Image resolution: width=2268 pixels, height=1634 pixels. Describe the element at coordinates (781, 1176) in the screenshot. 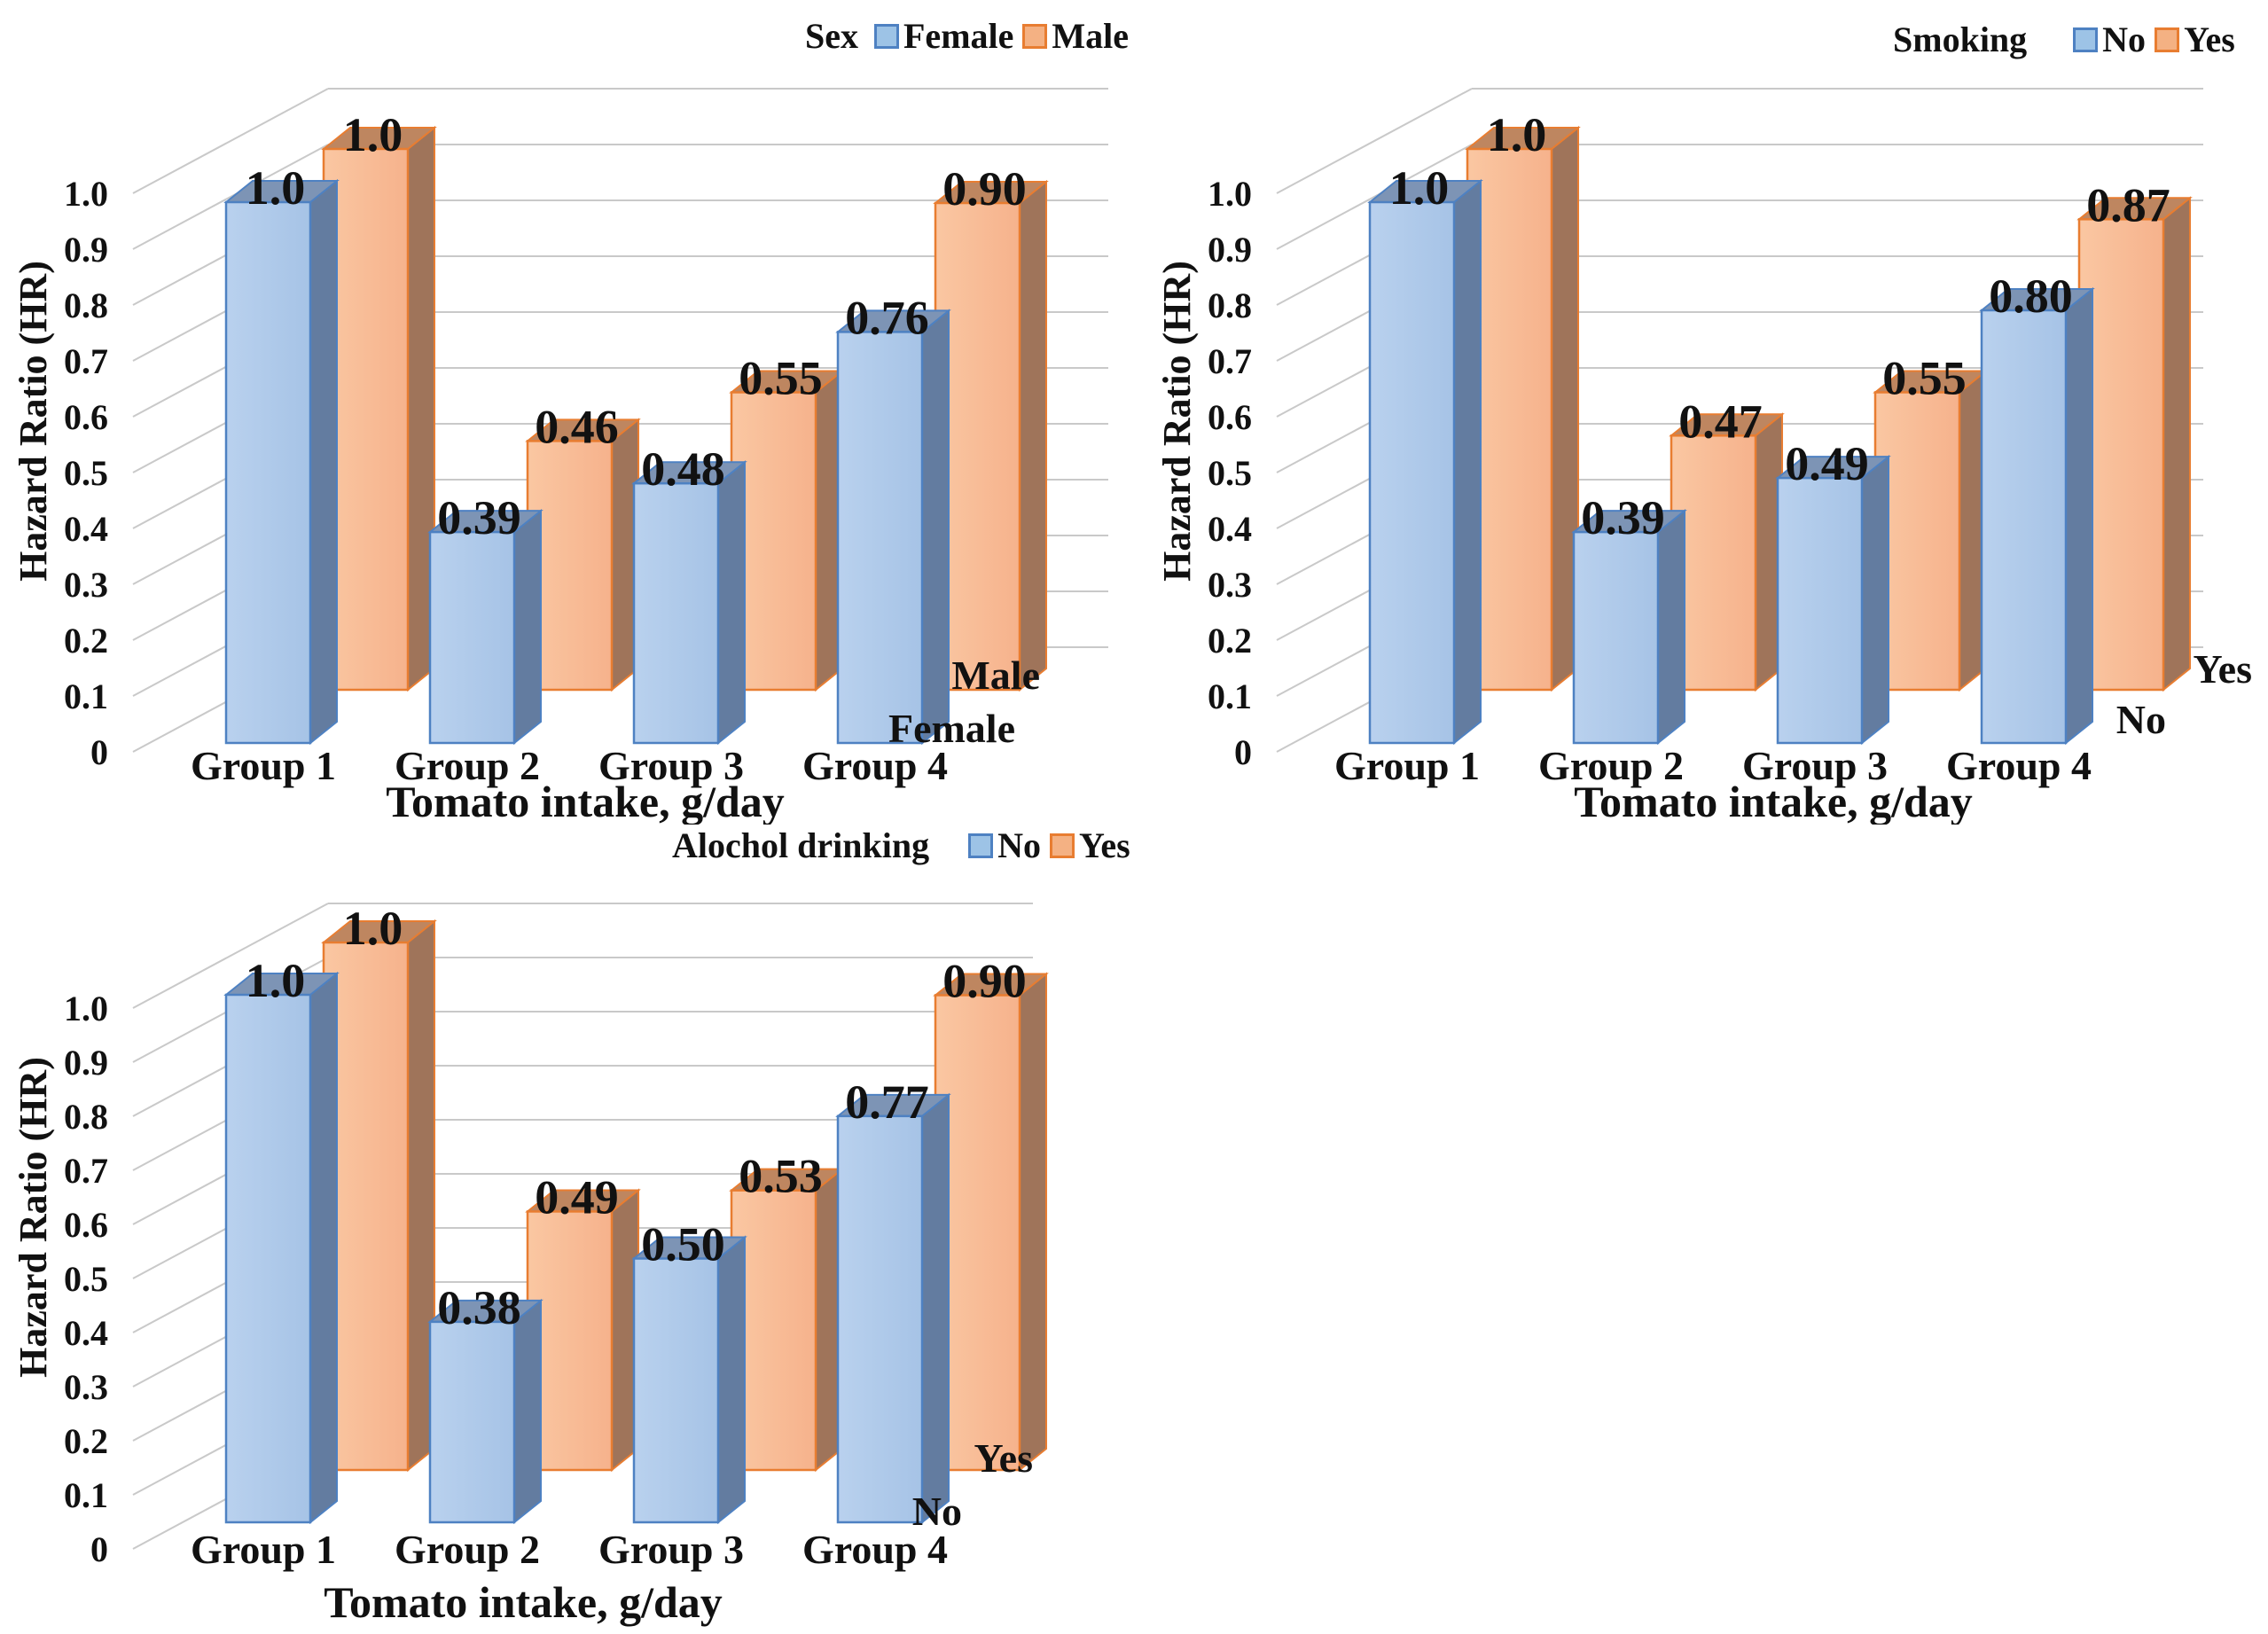

I see `bar-value-label: 0.53` at that location.